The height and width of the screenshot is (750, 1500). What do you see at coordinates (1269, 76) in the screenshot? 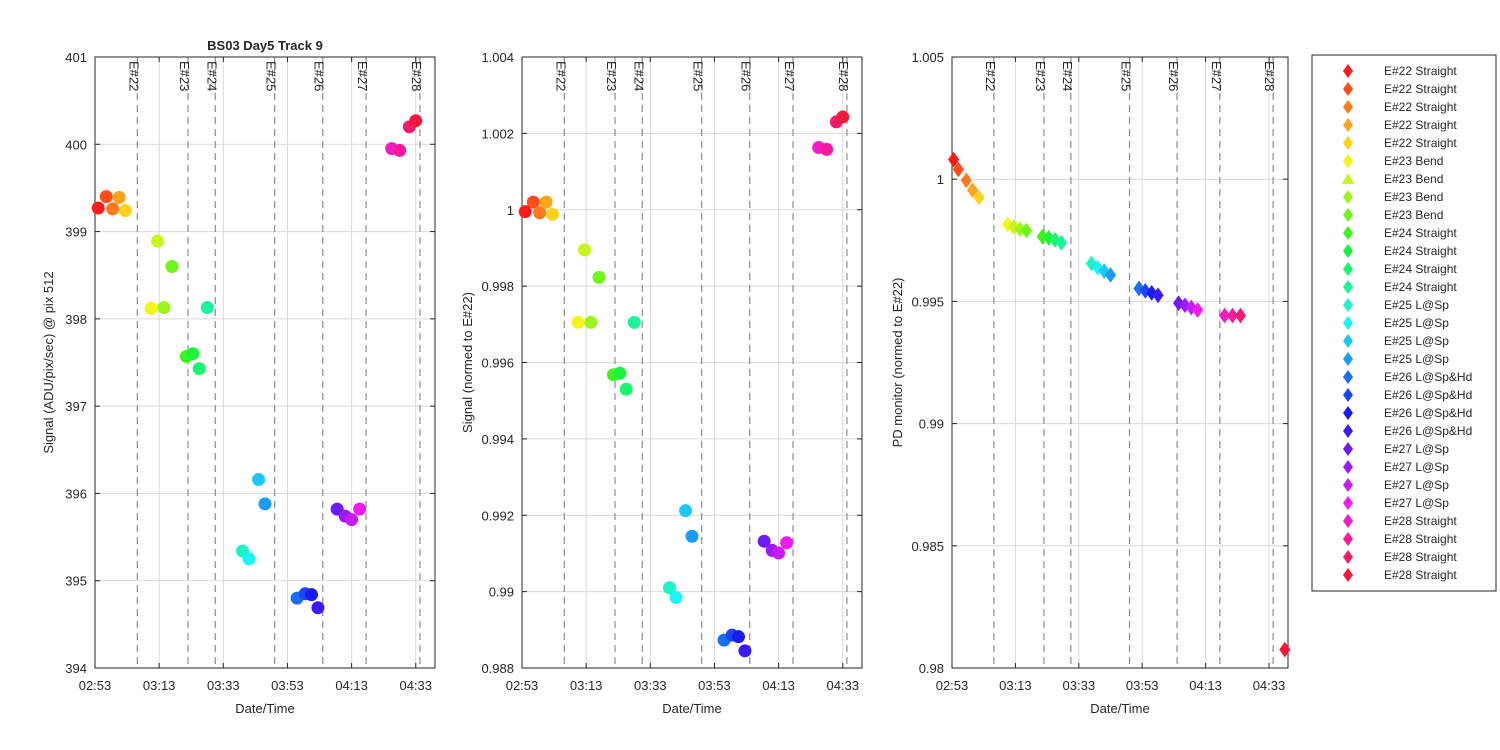
I see `event-label: E#28` at bounding box center [1269, 76].